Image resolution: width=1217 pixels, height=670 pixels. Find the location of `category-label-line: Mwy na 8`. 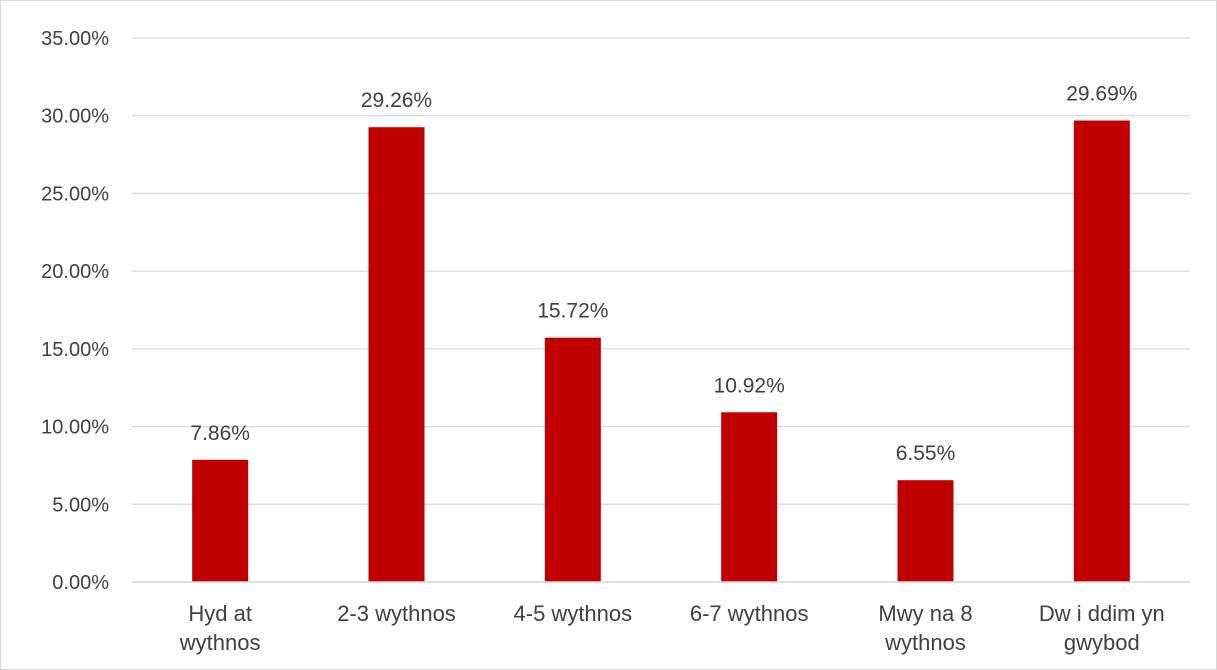

category-label-line: Mwy na 8 is located at coordinates (925, 613).